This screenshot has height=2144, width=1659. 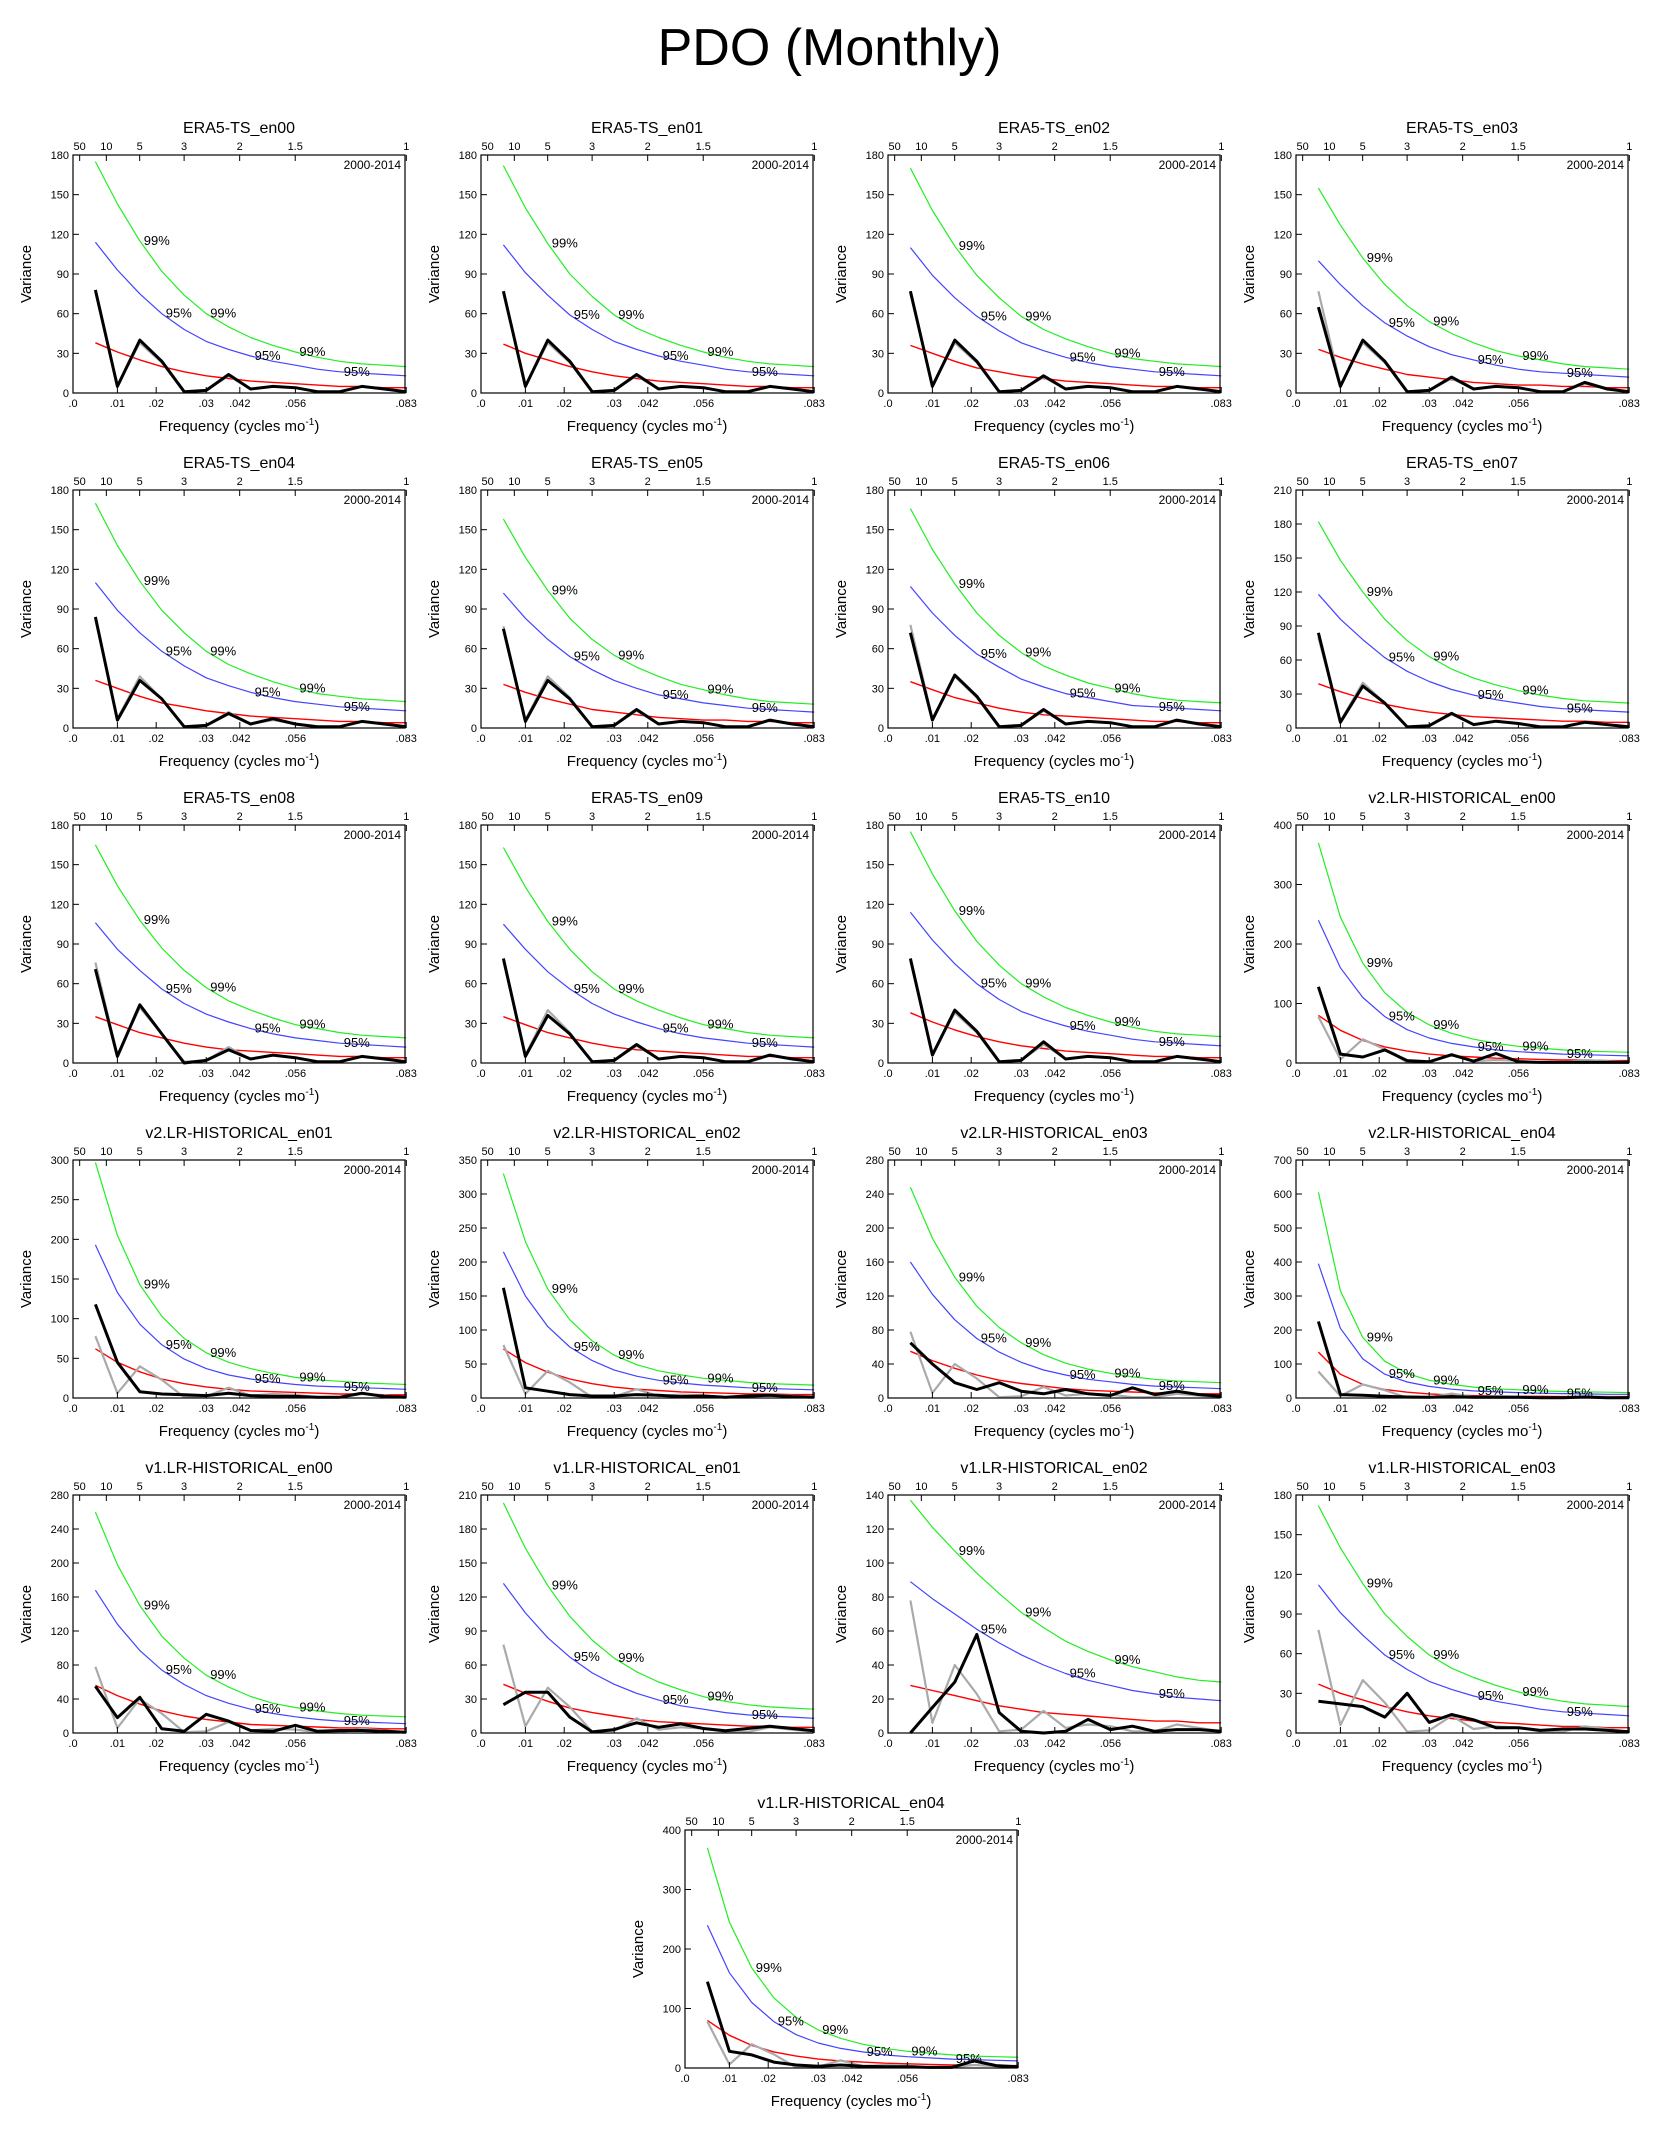 I want to click on y-tick-label: 140, so click(x=875, y=1496).